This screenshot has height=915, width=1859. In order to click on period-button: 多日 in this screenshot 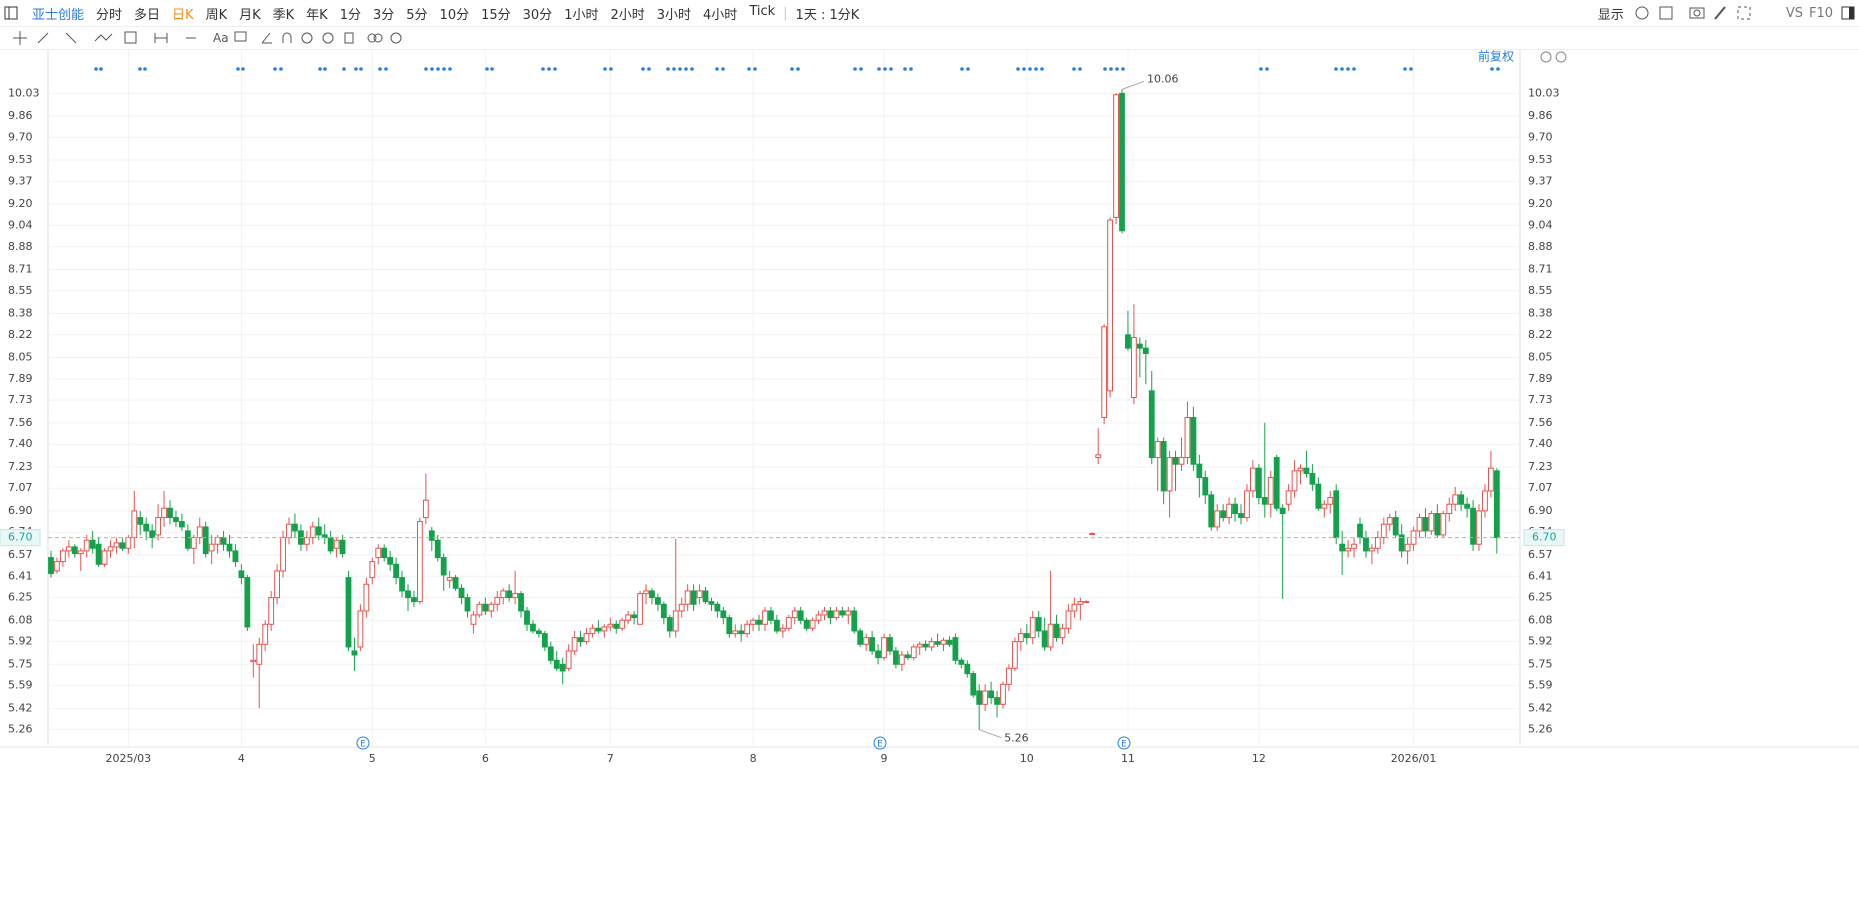, I will do `click(147, 15)`.